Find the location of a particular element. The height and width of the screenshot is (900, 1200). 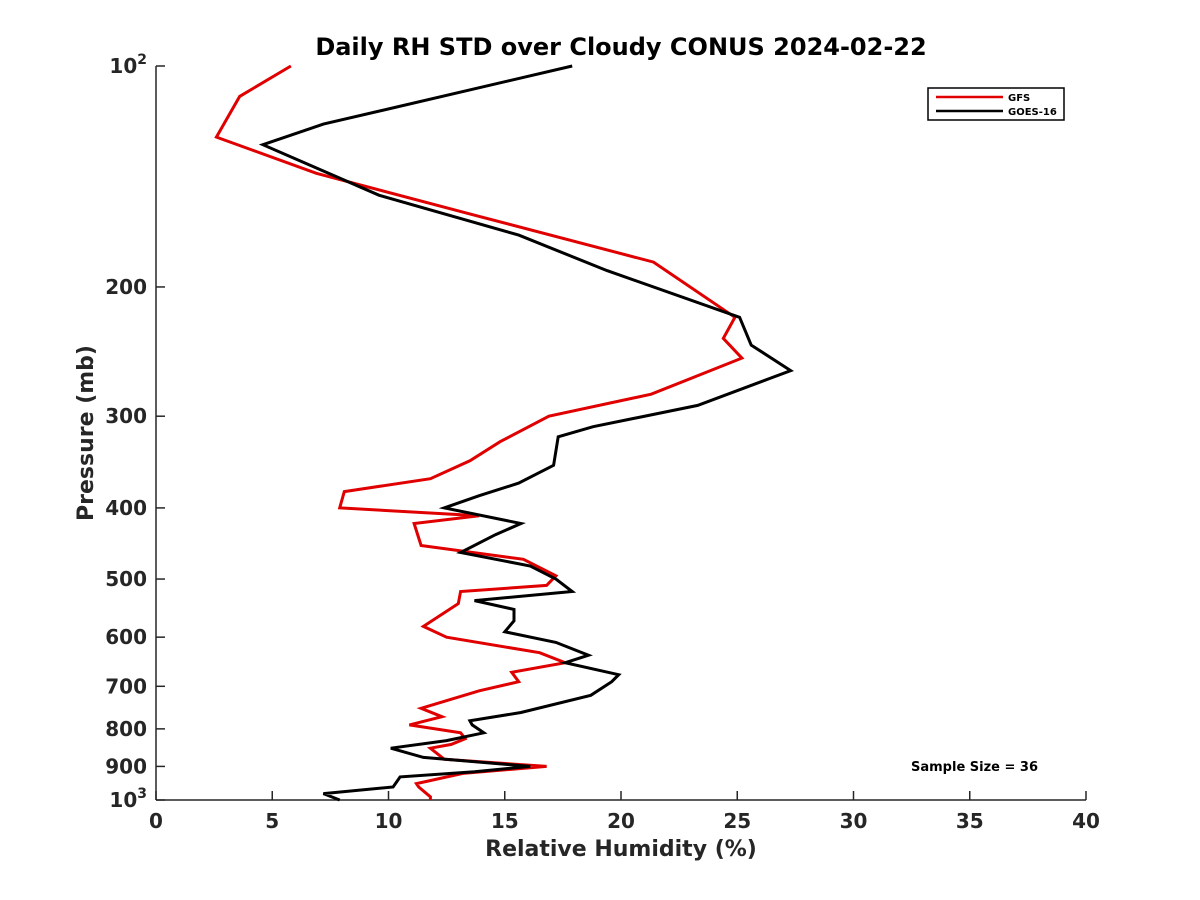

legend-box is located at coordinates (996, 104).